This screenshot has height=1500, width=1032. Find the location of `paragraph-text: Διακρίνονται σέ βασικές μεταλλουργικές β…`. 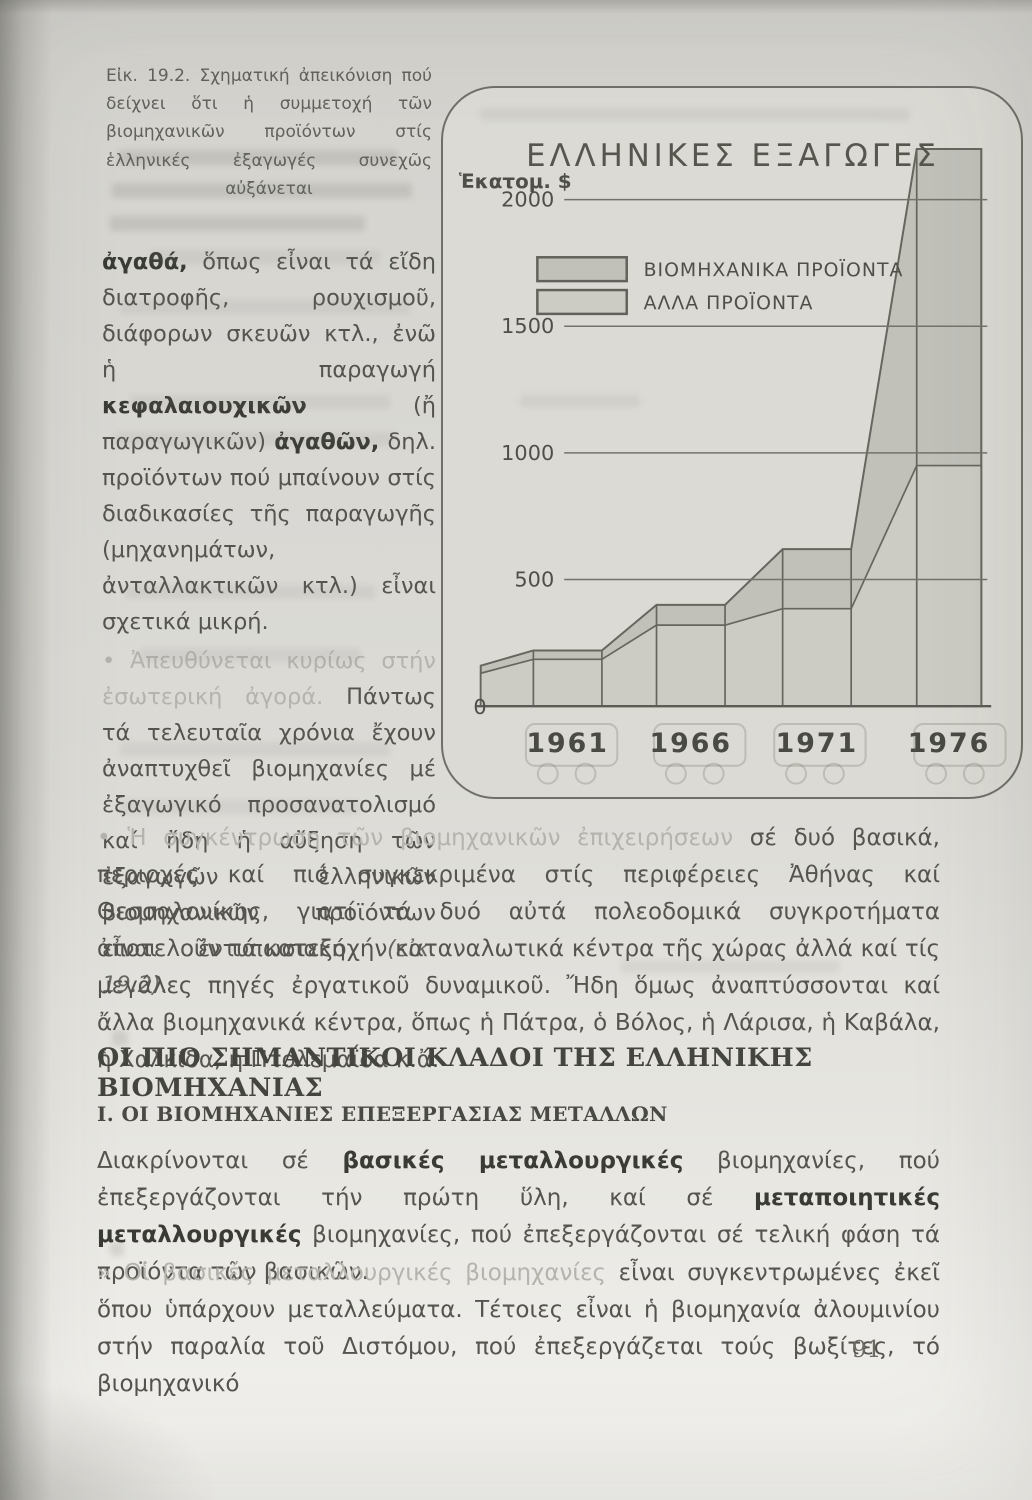

paragraph-text: Διακρίνονται σέ βασικές μεταλλουργικές β… is located at coordinates (518, 1217).